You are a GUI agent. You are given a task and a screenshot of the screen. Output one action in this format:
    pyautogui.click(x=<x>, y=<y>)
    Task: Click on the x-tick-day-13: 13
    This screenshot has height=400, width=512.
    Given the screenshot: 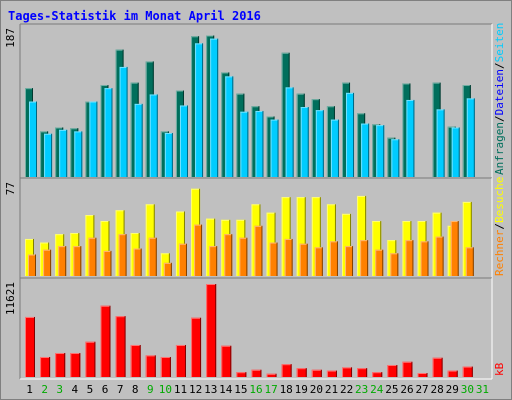 What is the action you would take?
    pyautogui.click(x=210, y=389)
    